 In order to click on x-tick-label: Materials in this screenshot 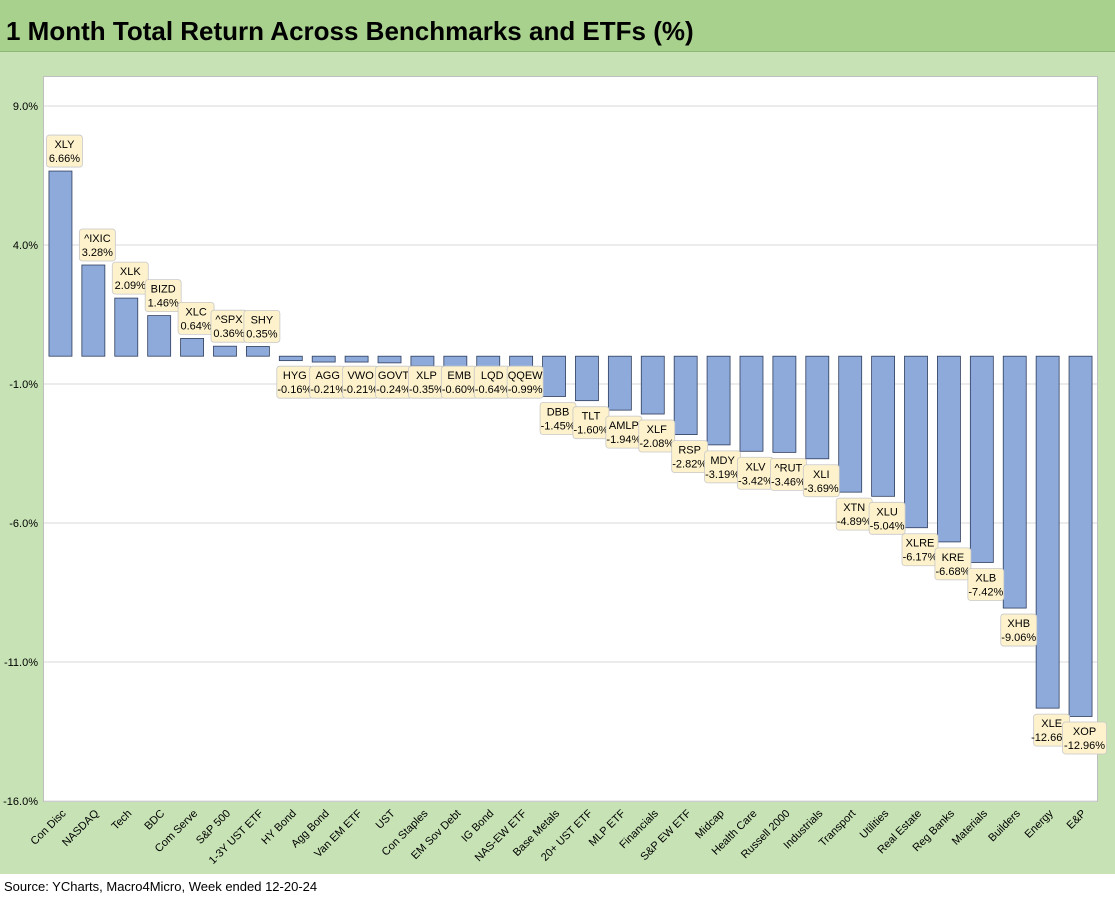, I will do `click(970, 827)`.